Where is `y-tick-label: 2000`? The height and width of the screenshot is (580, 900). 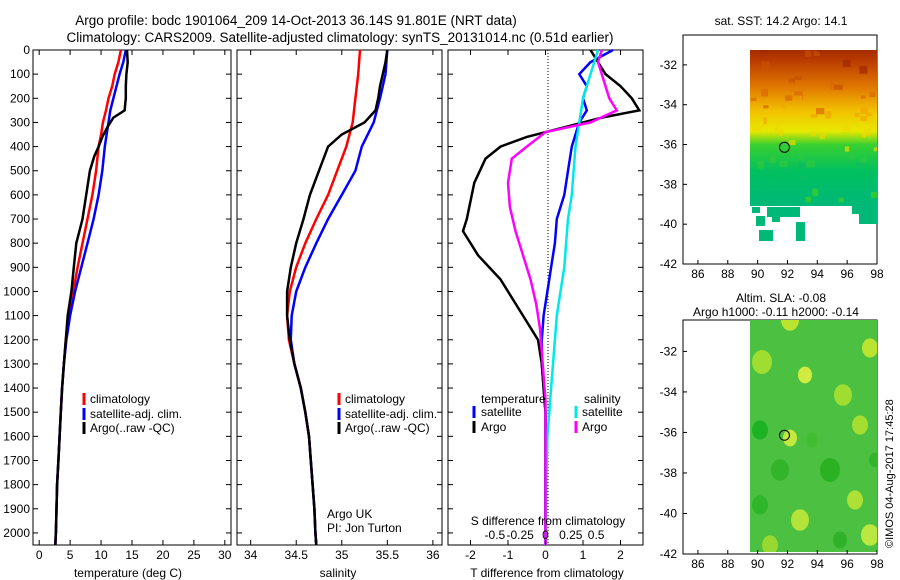
y-tick-label: 2000 is located at coordinates (16, 533).